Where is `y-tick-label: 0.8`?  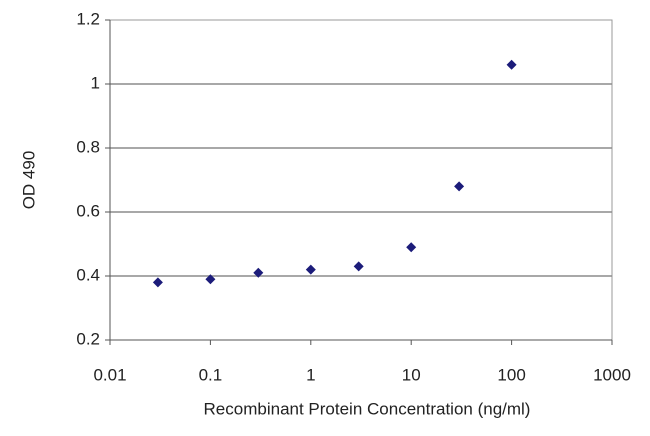
y-tick-label: 0.8 is located at coordinates (88, 146).